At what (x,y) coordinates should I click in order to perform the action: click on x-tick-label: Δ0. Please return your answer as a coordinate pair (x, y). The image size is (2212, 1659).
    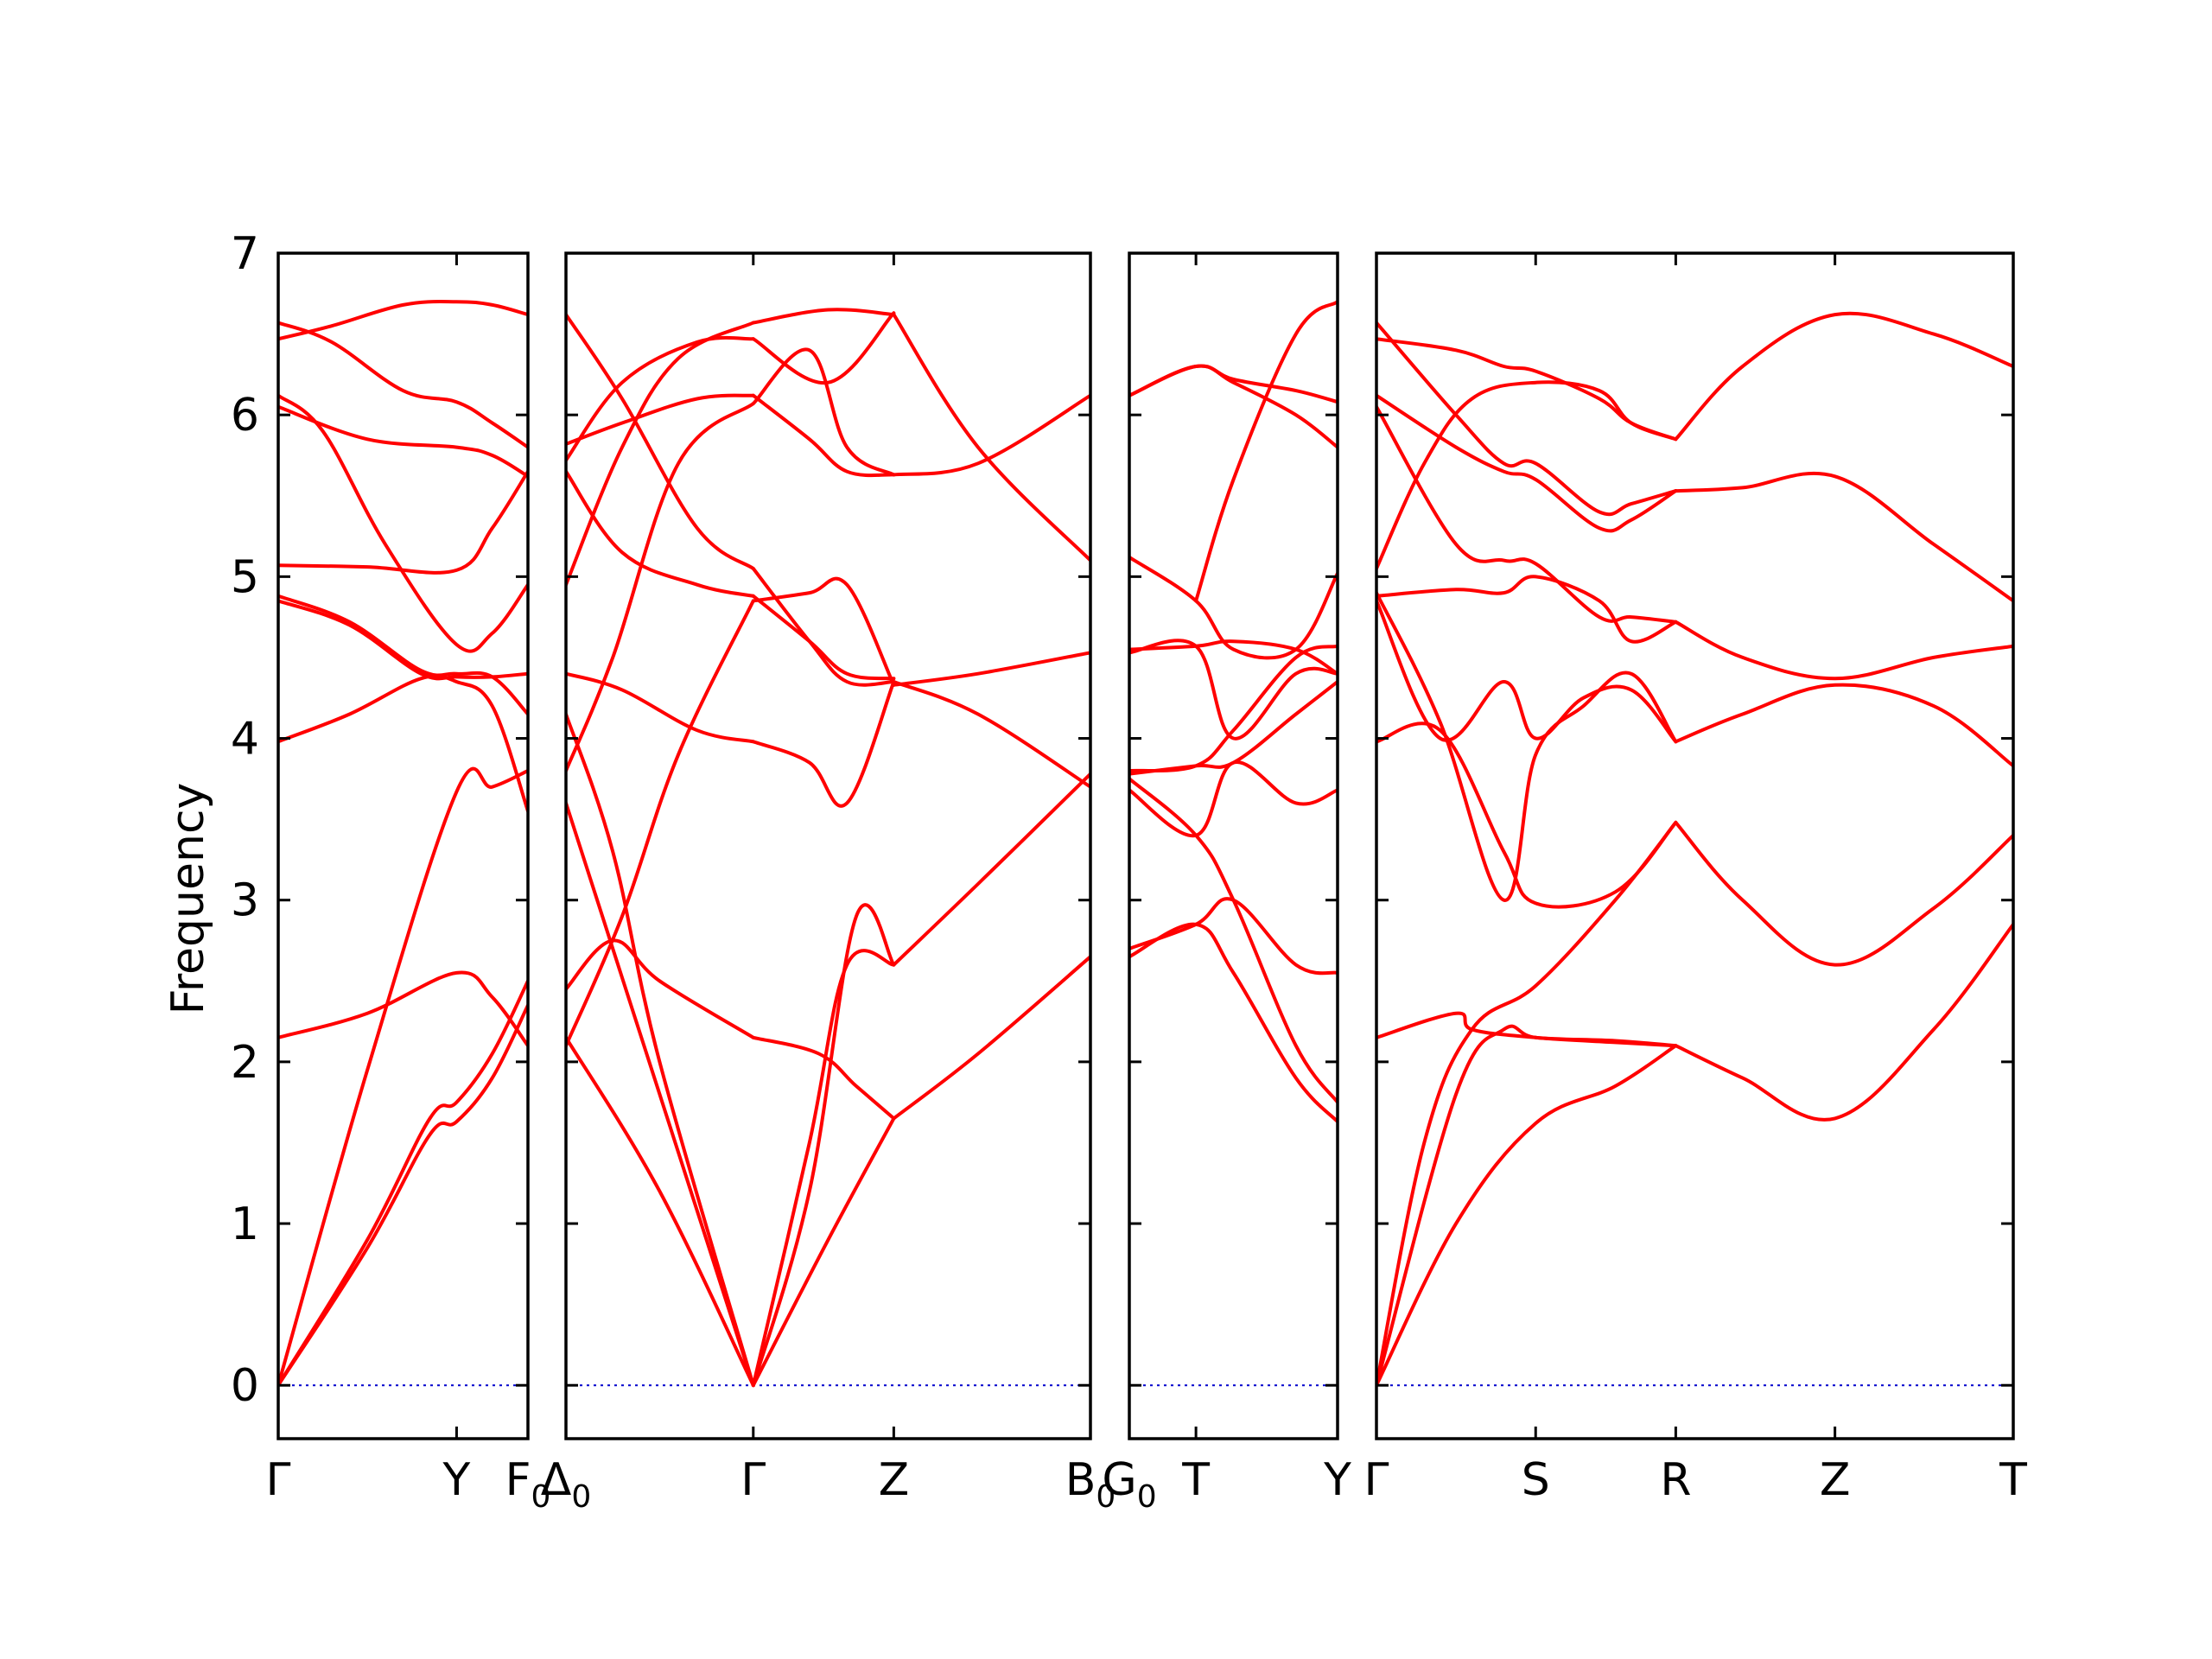
    Looking at the image, I should click on (566, 1484).